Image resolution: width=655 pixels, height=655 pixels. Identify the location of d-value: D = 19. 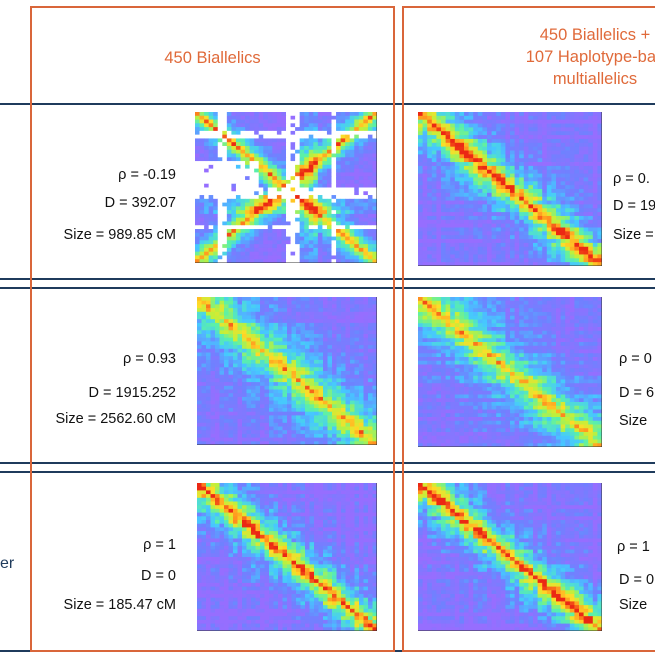
(634, 206).